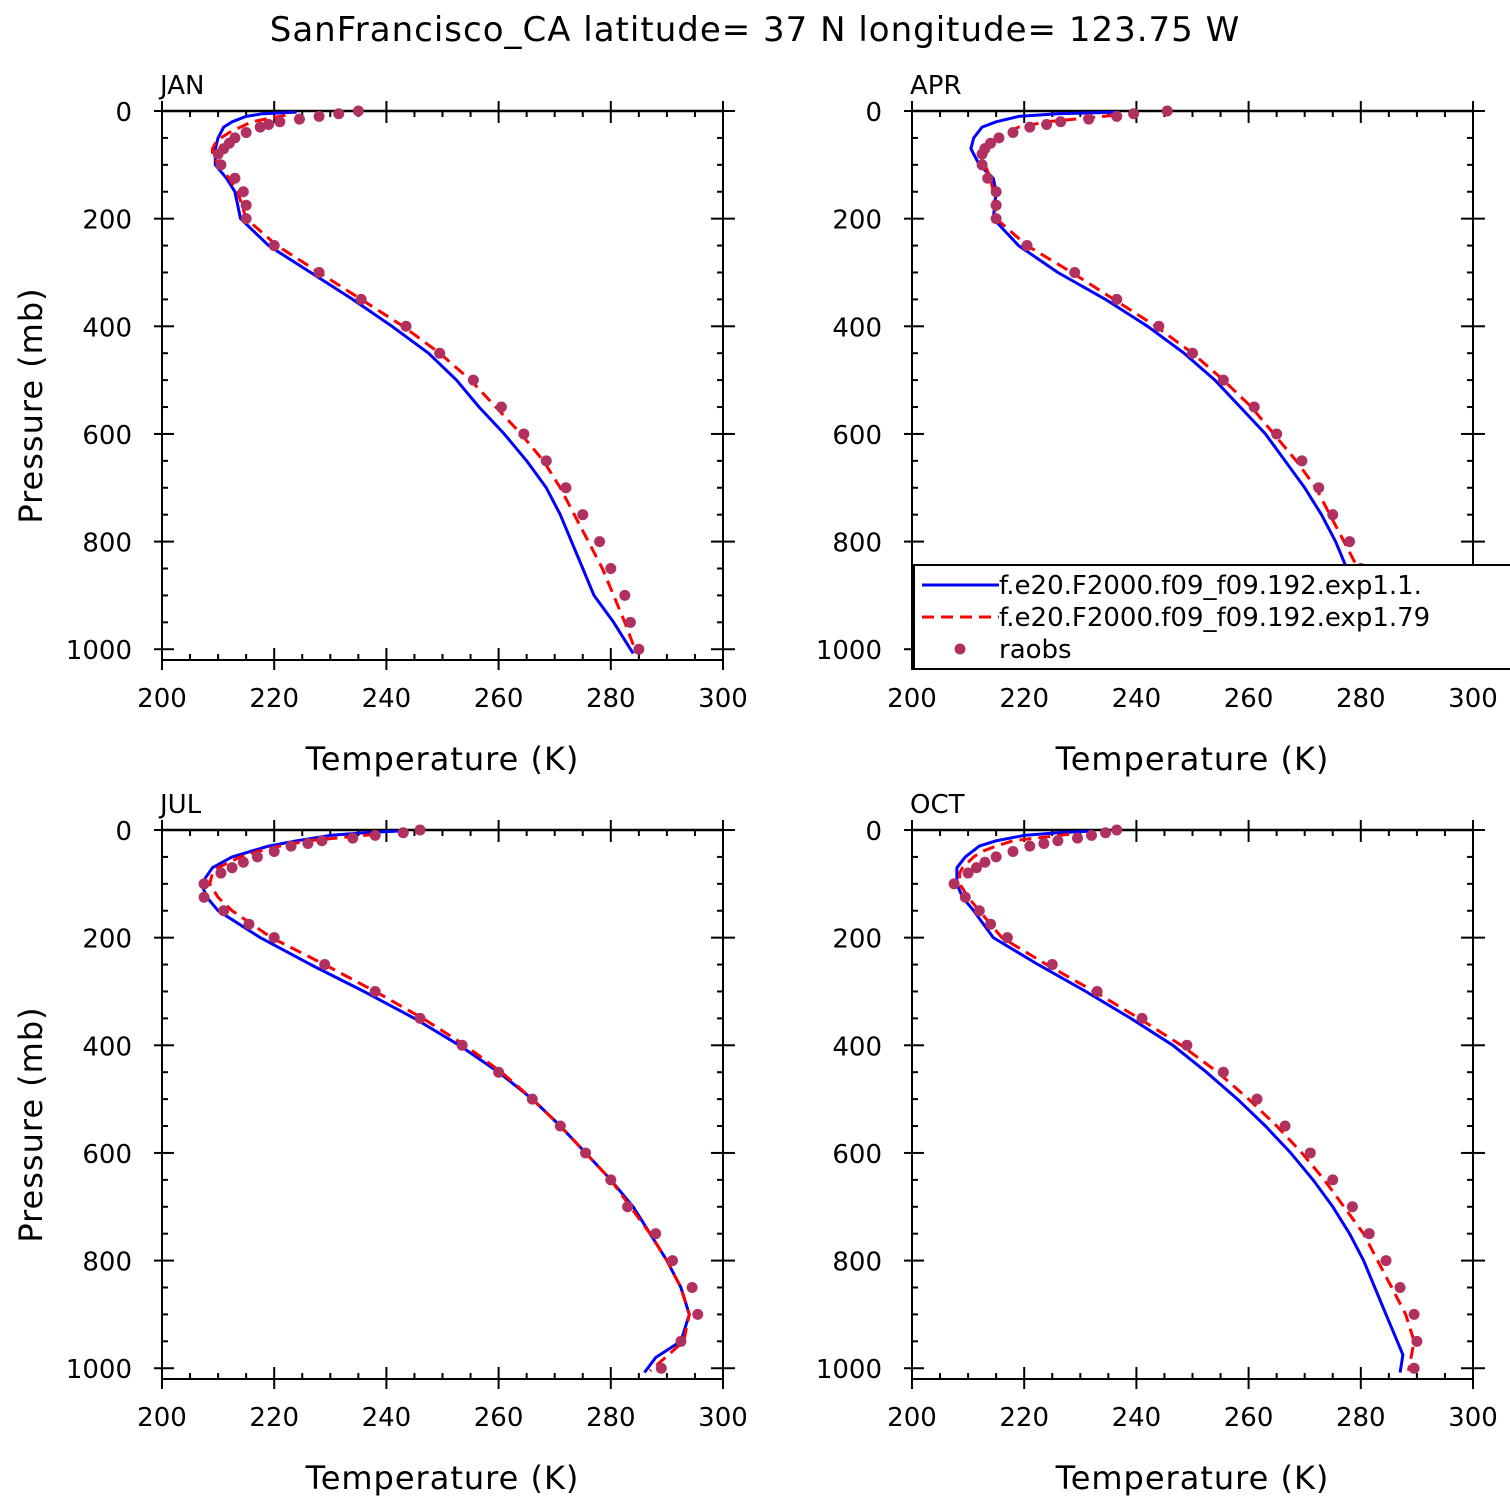 This screenshot has width=1510, height=1510. I want to click on panel-label: JAN, so click(181, 86).